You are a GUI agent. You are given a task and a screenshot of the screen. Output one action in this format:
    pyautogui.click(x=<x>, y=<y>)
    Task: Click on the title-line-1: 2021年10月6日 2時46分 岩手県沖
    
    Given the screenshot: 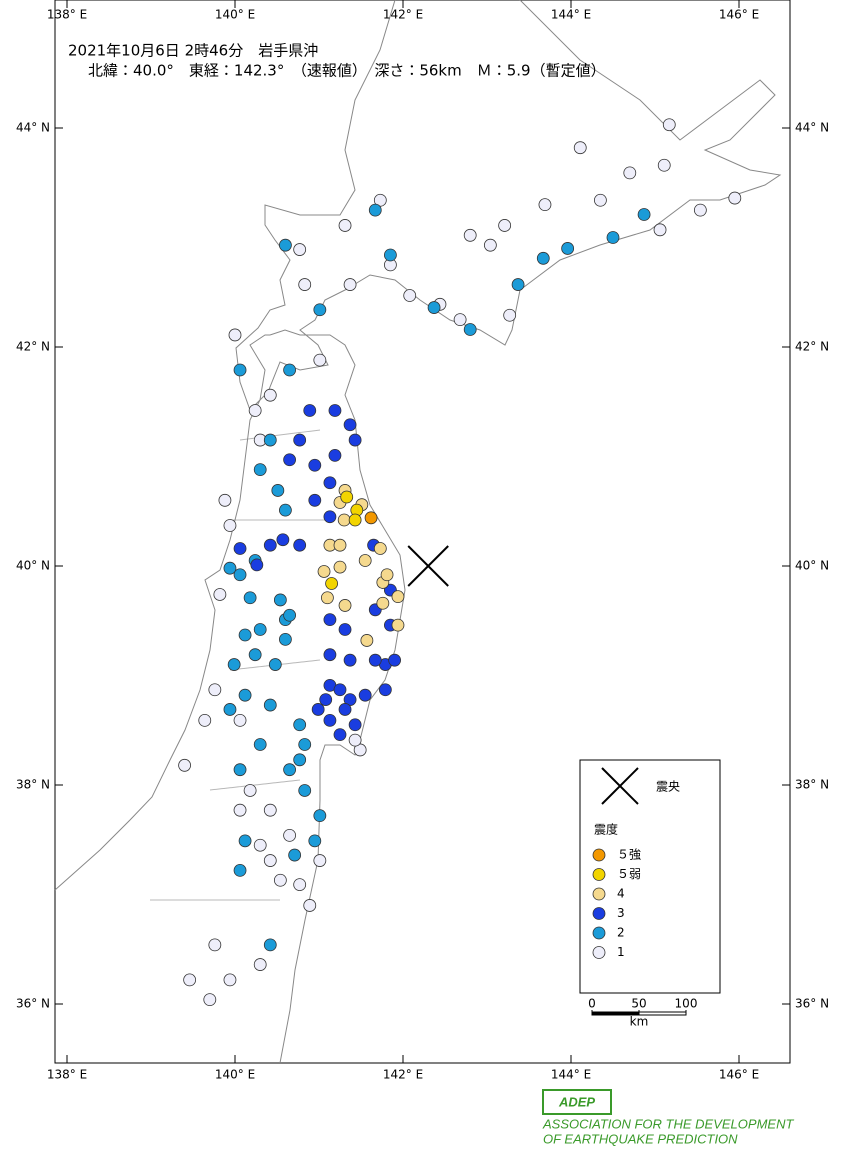 What is the action you would take?
    pyautogui.click(x=193, y=51)
    